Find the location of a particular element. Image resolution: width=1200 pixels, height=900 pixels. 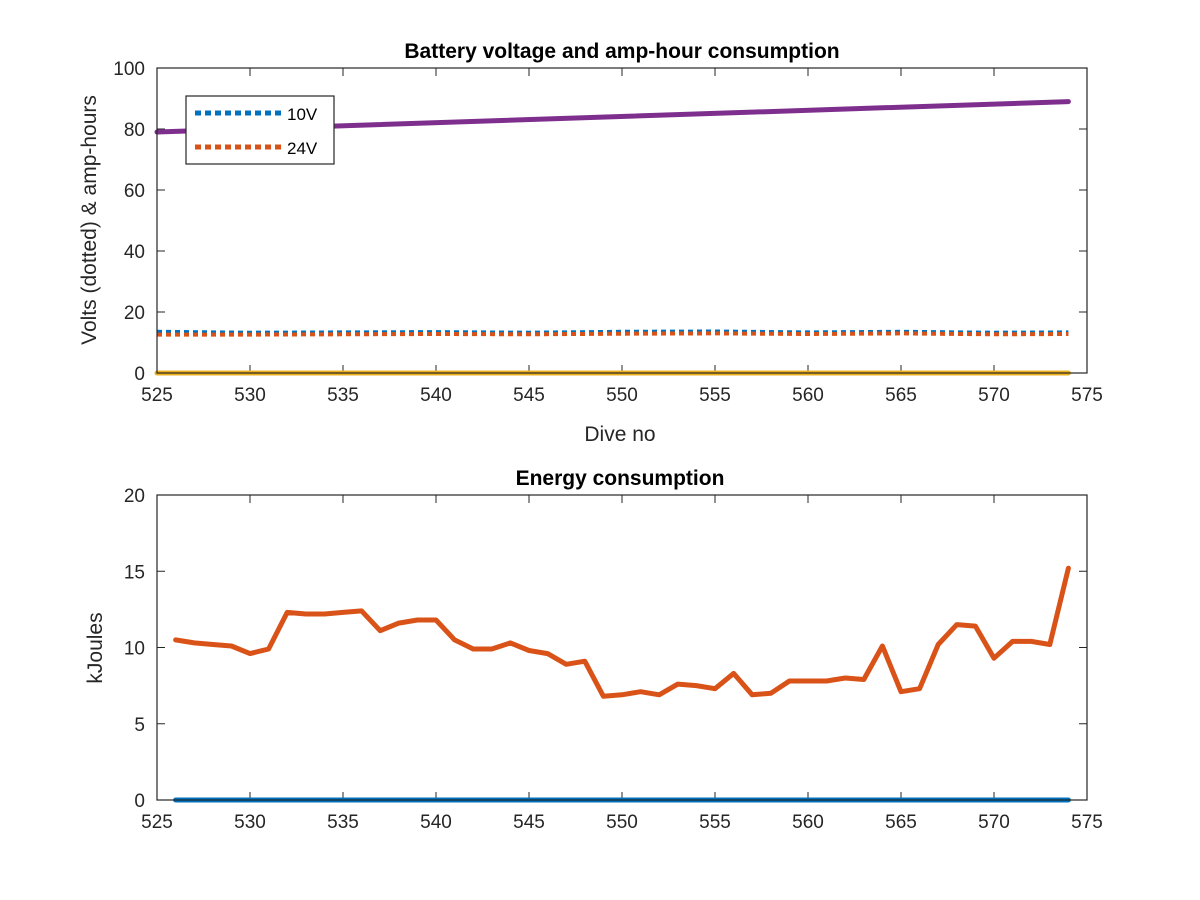

legend: 10V 24V is located at coordinates (260, 130).